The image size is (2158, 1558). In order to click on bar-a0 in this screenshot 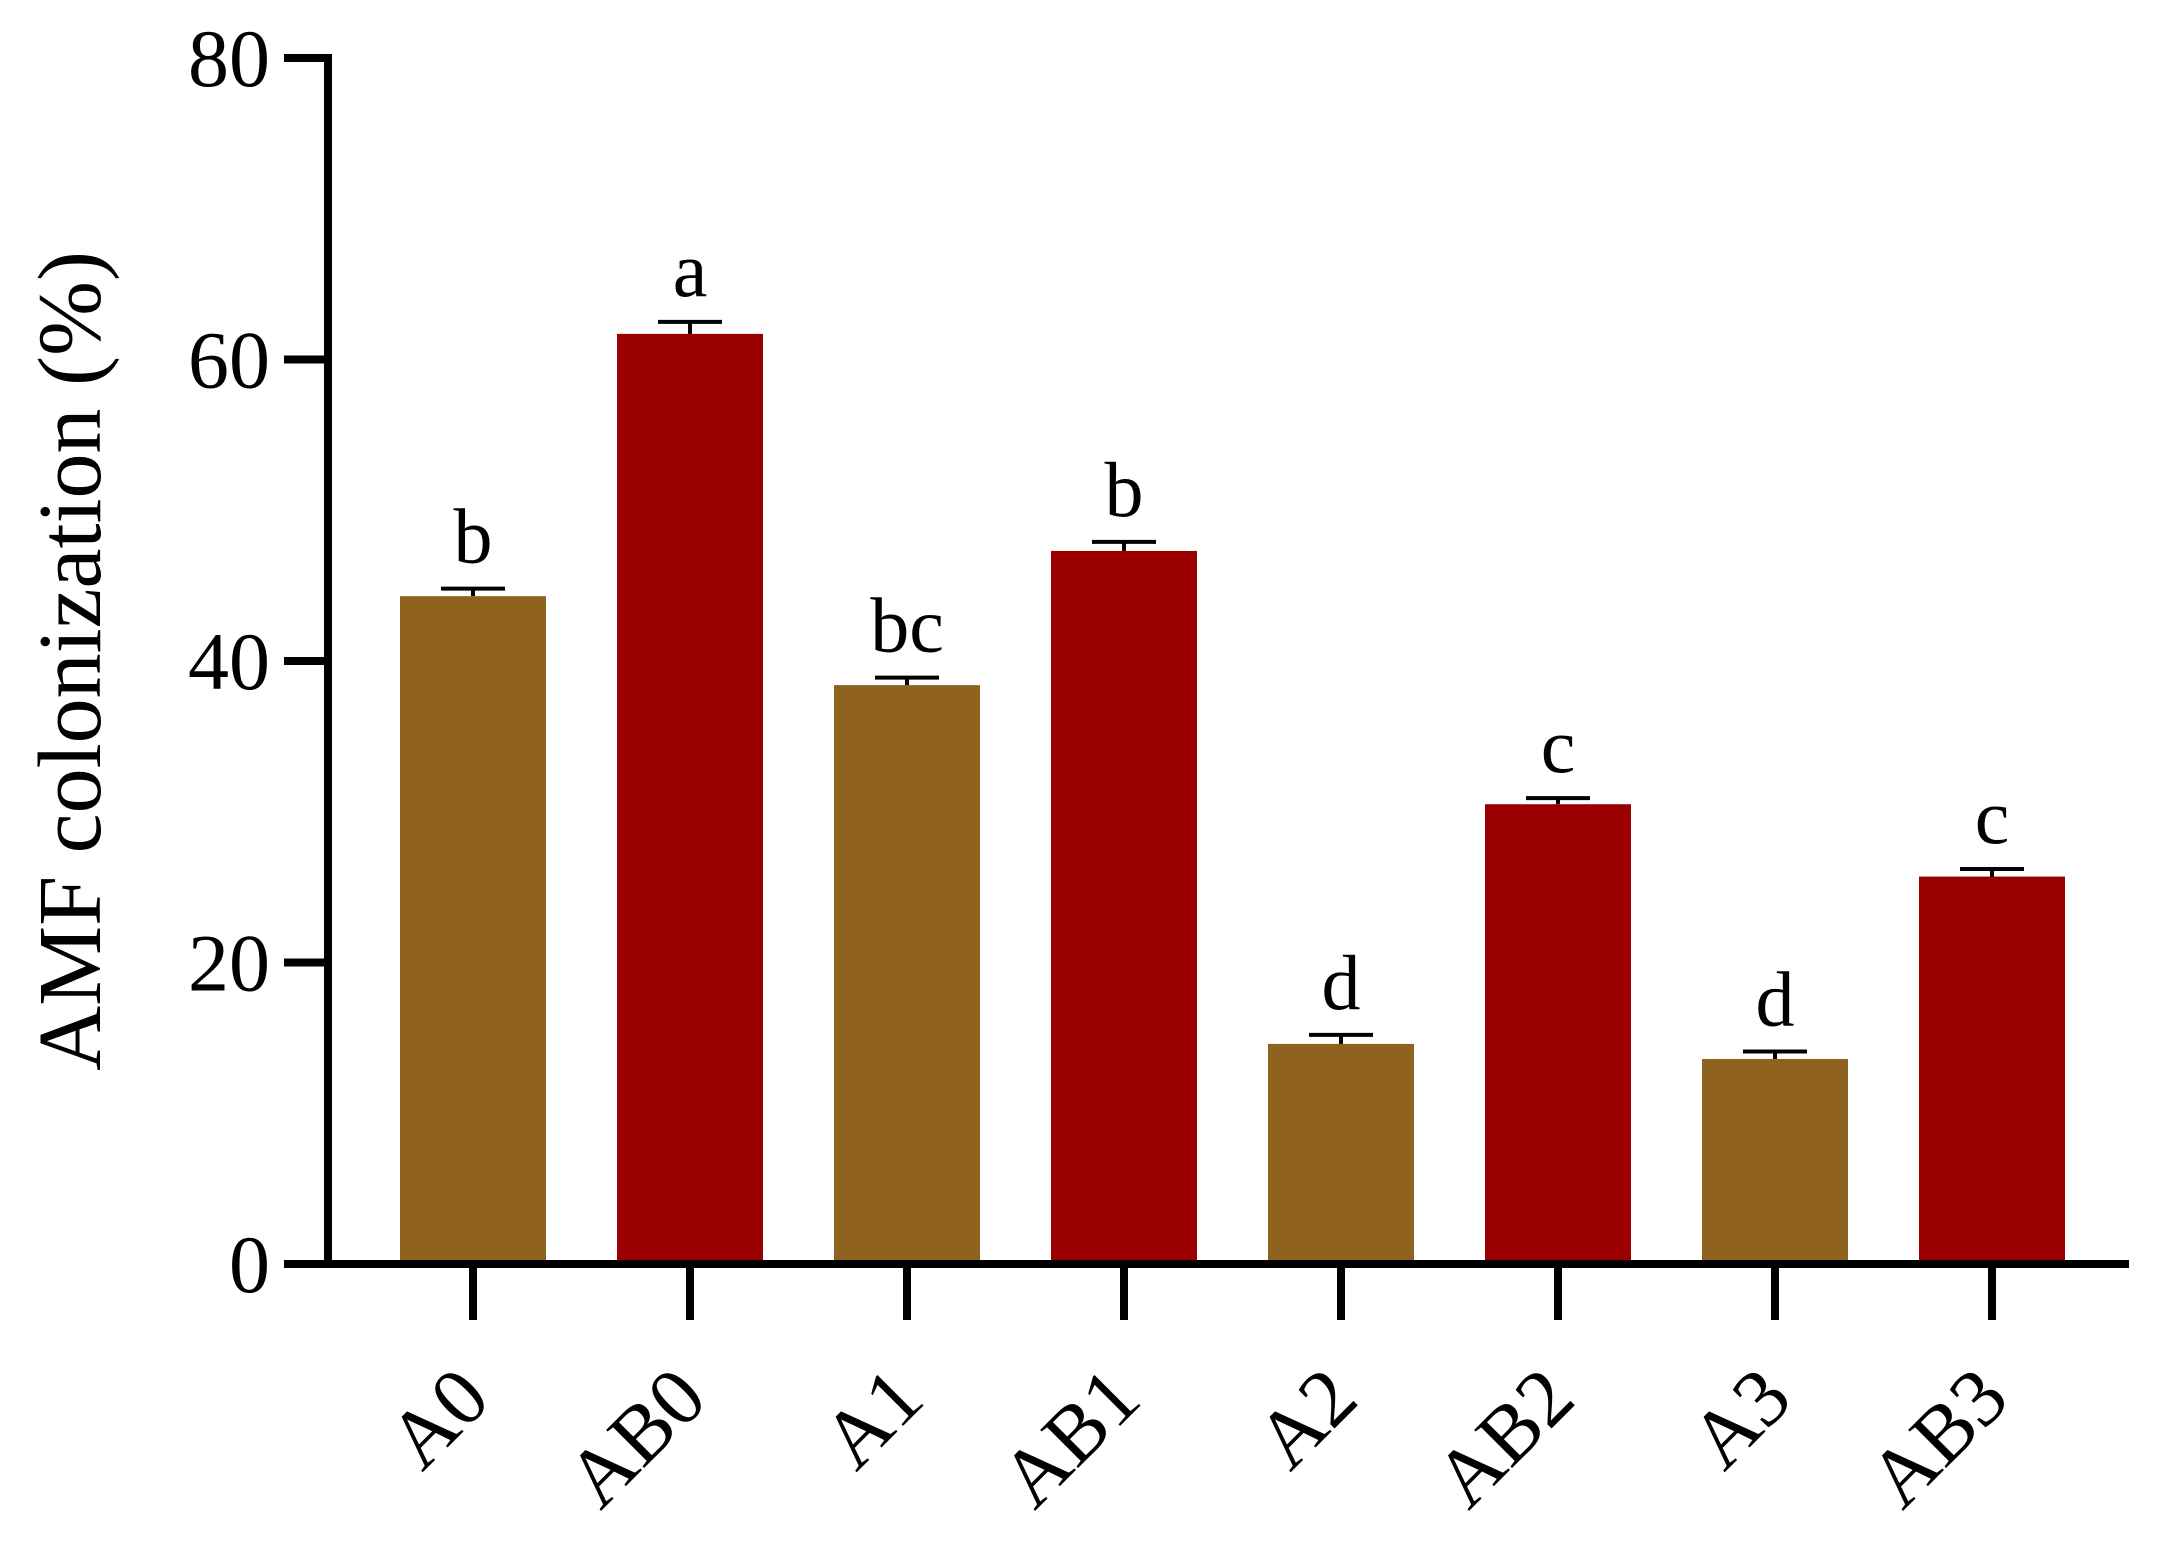, I will do `click(473, 930)`.